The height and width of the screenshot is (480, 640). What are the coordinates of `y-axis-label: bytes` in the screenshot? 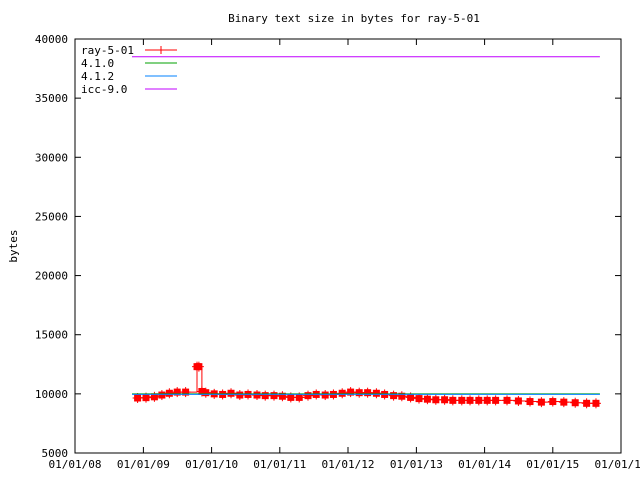 It's located at (13, 245).